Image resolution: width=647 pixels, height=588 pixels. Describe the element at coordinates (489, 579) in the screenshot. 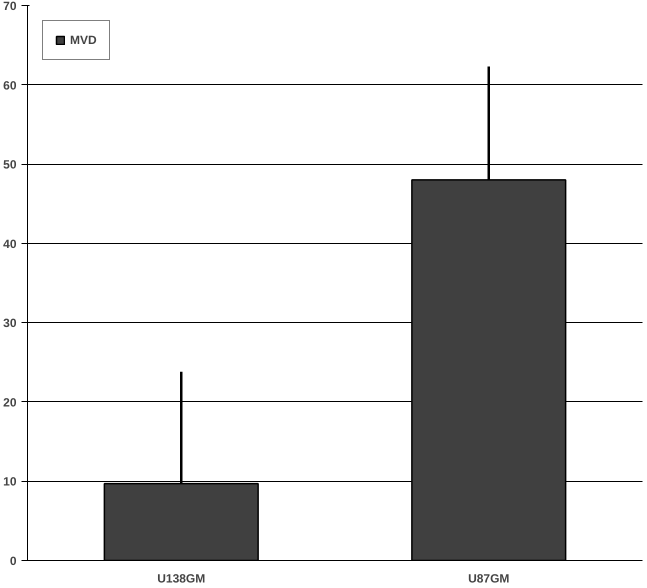

I see `x-tick-label: U87GM` at that location.